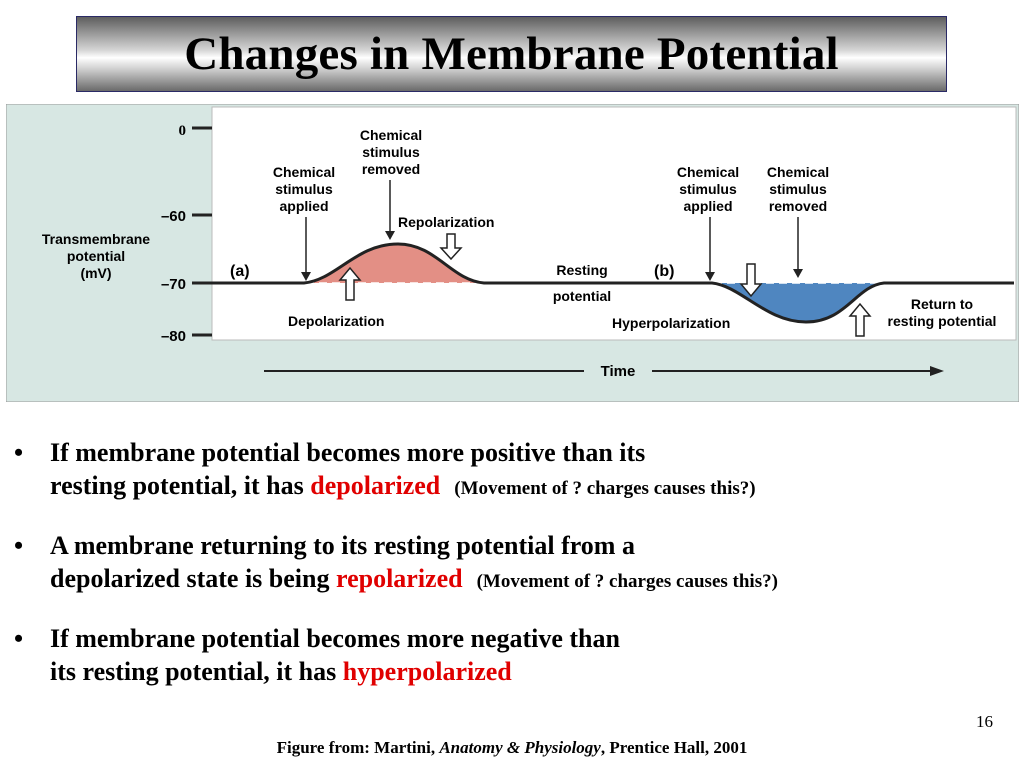  I want to click on return-to-resting-line-1: Return to, so click(942, 304).